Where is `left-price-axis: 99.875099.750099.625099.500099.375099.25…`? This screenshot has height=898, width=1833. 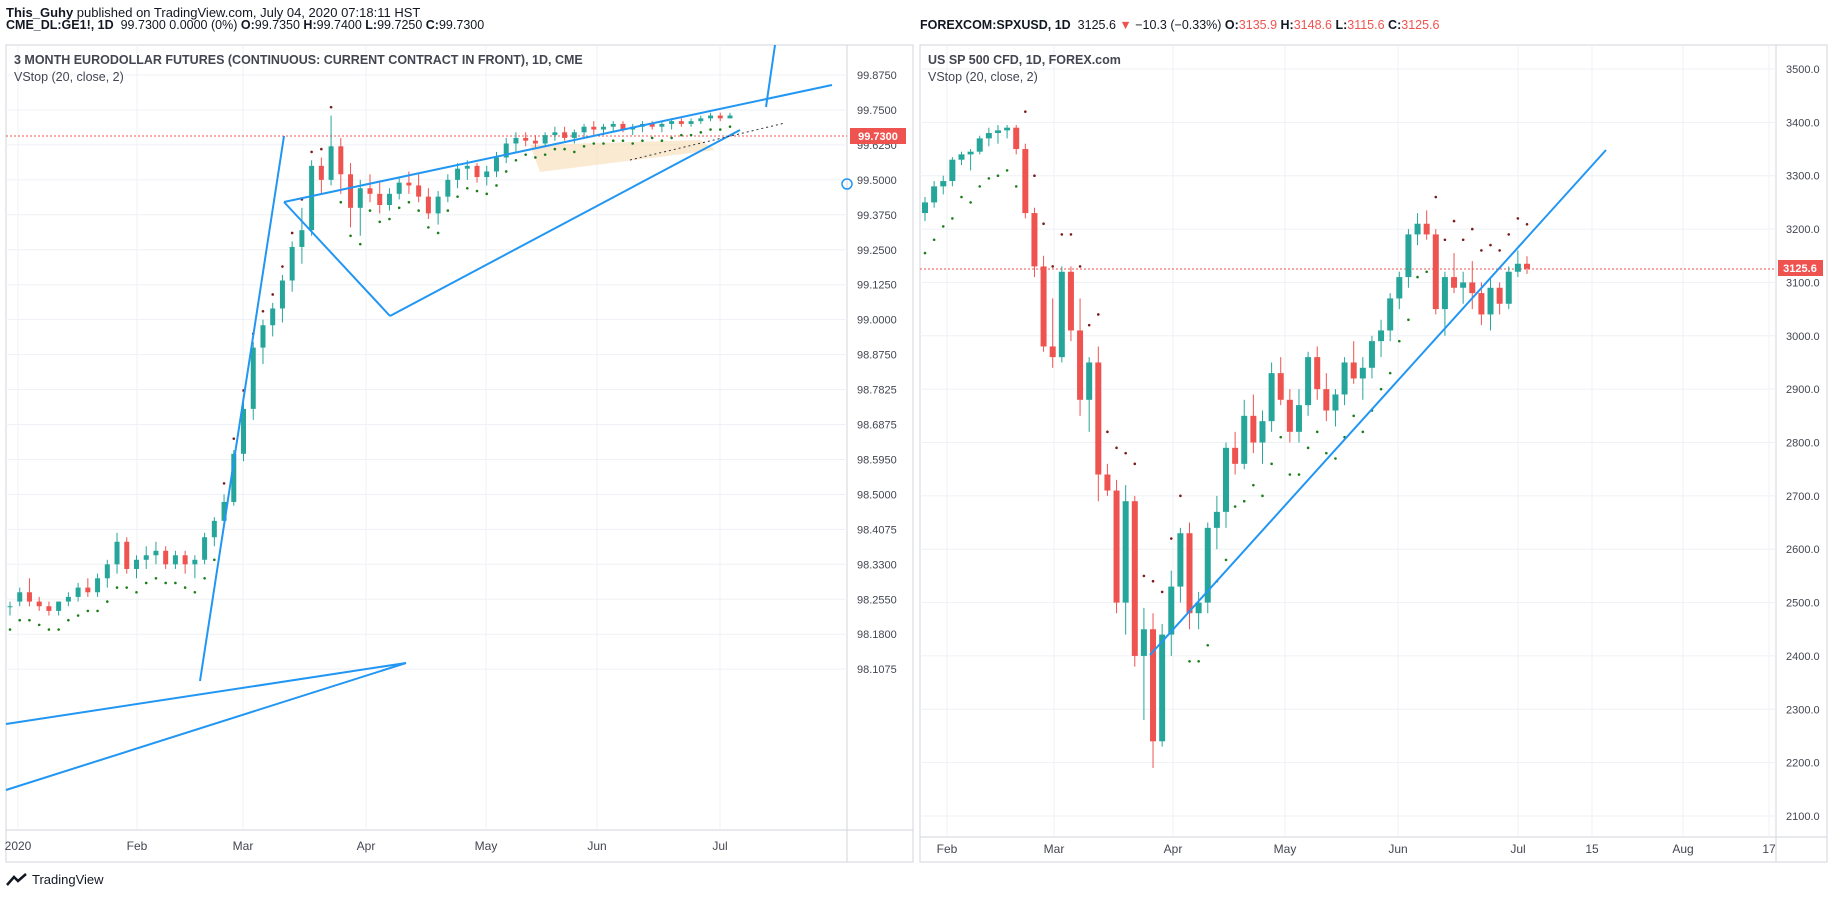
left-price-axis: 99.875099.750099.625099.500099.375099.25… is located at coordinates (877, 373).